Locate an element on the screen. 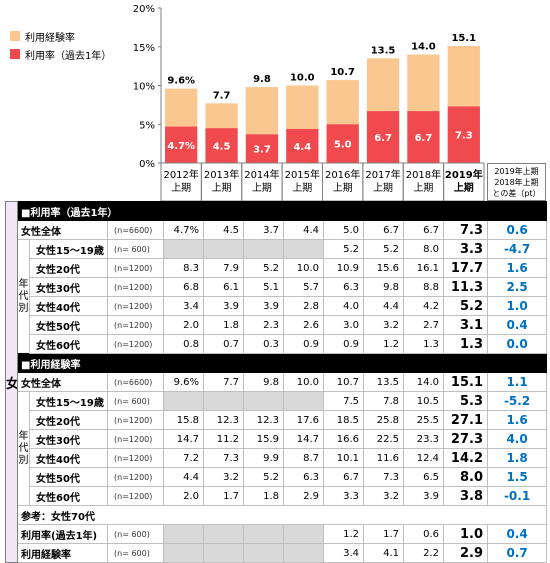 The image size is (550, 563). data-label-experience: 13.5 is located at coordinates (383, 50).